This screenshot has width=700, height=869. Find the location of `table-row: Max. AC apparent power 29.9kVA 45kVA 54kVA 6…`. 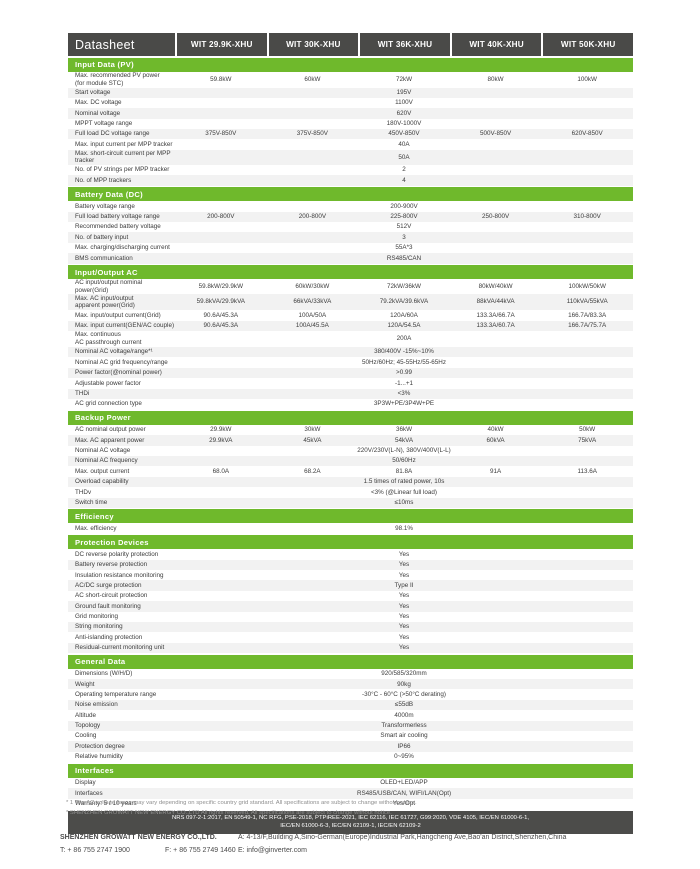

table-row: Max. AC apparent power 29.9kVA 45kVA 54kVA 6… is located at coordinates (350, 440).